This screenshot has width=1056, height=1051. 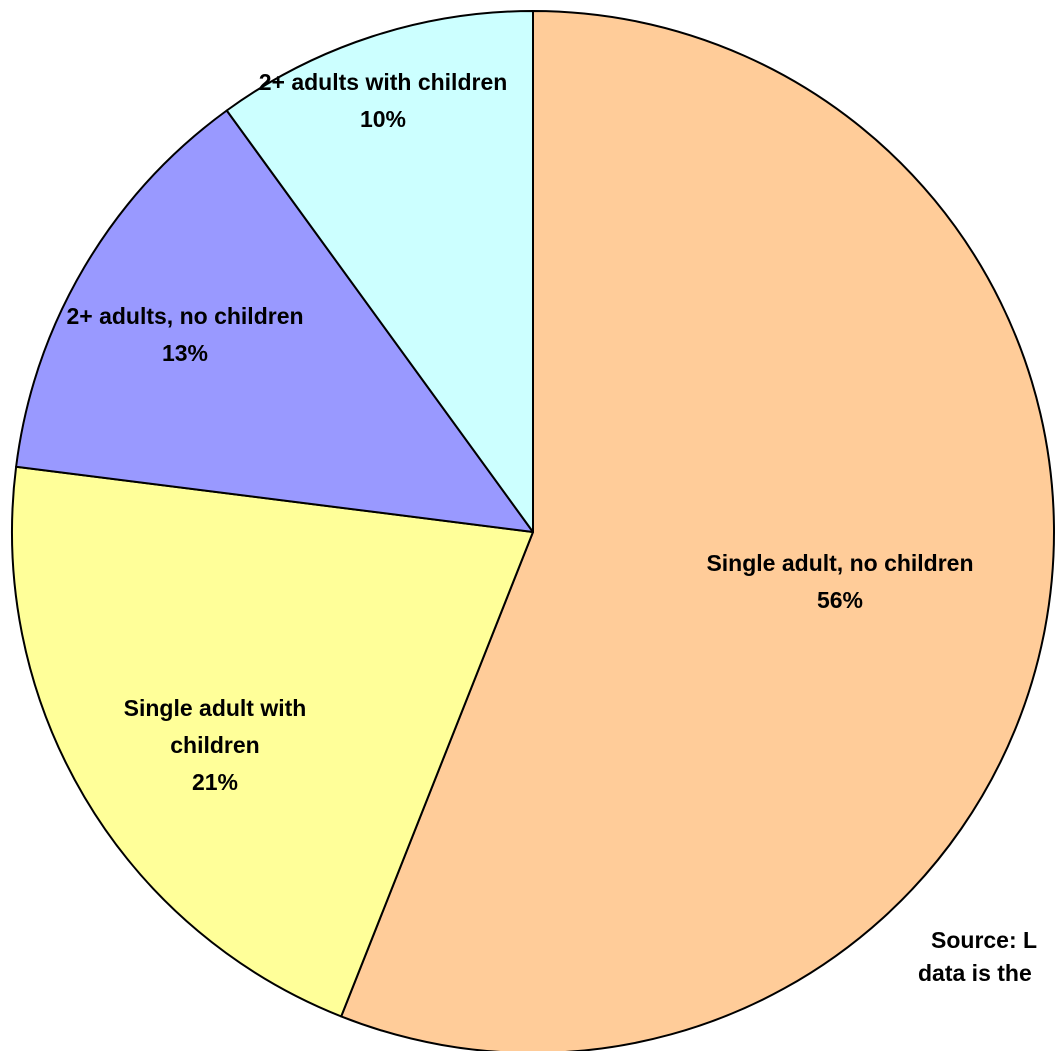 What do you see at coordinates (215, 708) in the screenshot?
I see `slice-category-label-2: Single adult with` at bounding box center [215, 708].